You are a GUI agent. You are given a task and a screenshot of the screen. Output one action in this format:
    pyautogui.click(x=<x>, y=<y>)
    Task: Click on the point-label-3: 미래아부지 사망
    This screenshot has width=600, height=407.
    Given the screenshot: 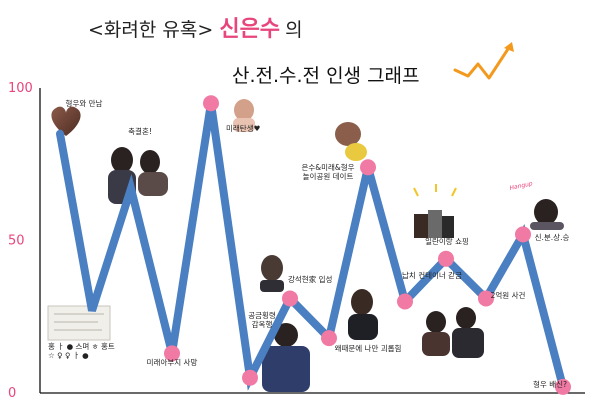 What is the action you would take?
    pyautogui.click(x=172, y=362)
    